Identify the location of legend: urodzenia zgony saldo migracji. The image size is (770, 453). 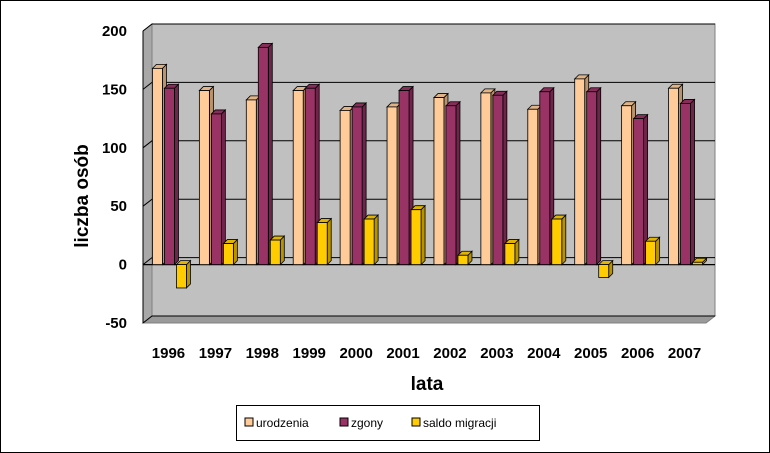
(388, 423).